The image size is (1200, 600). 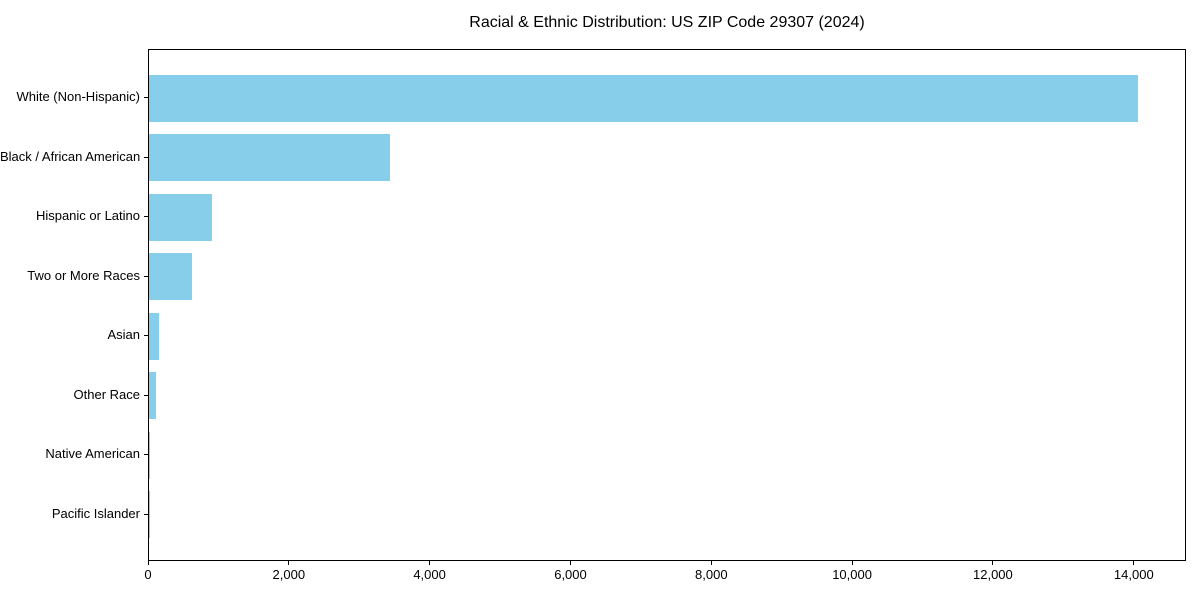 I want to click on y-tick-label-pacific-islander: Pacific Islander, so click(x=95, y=513).